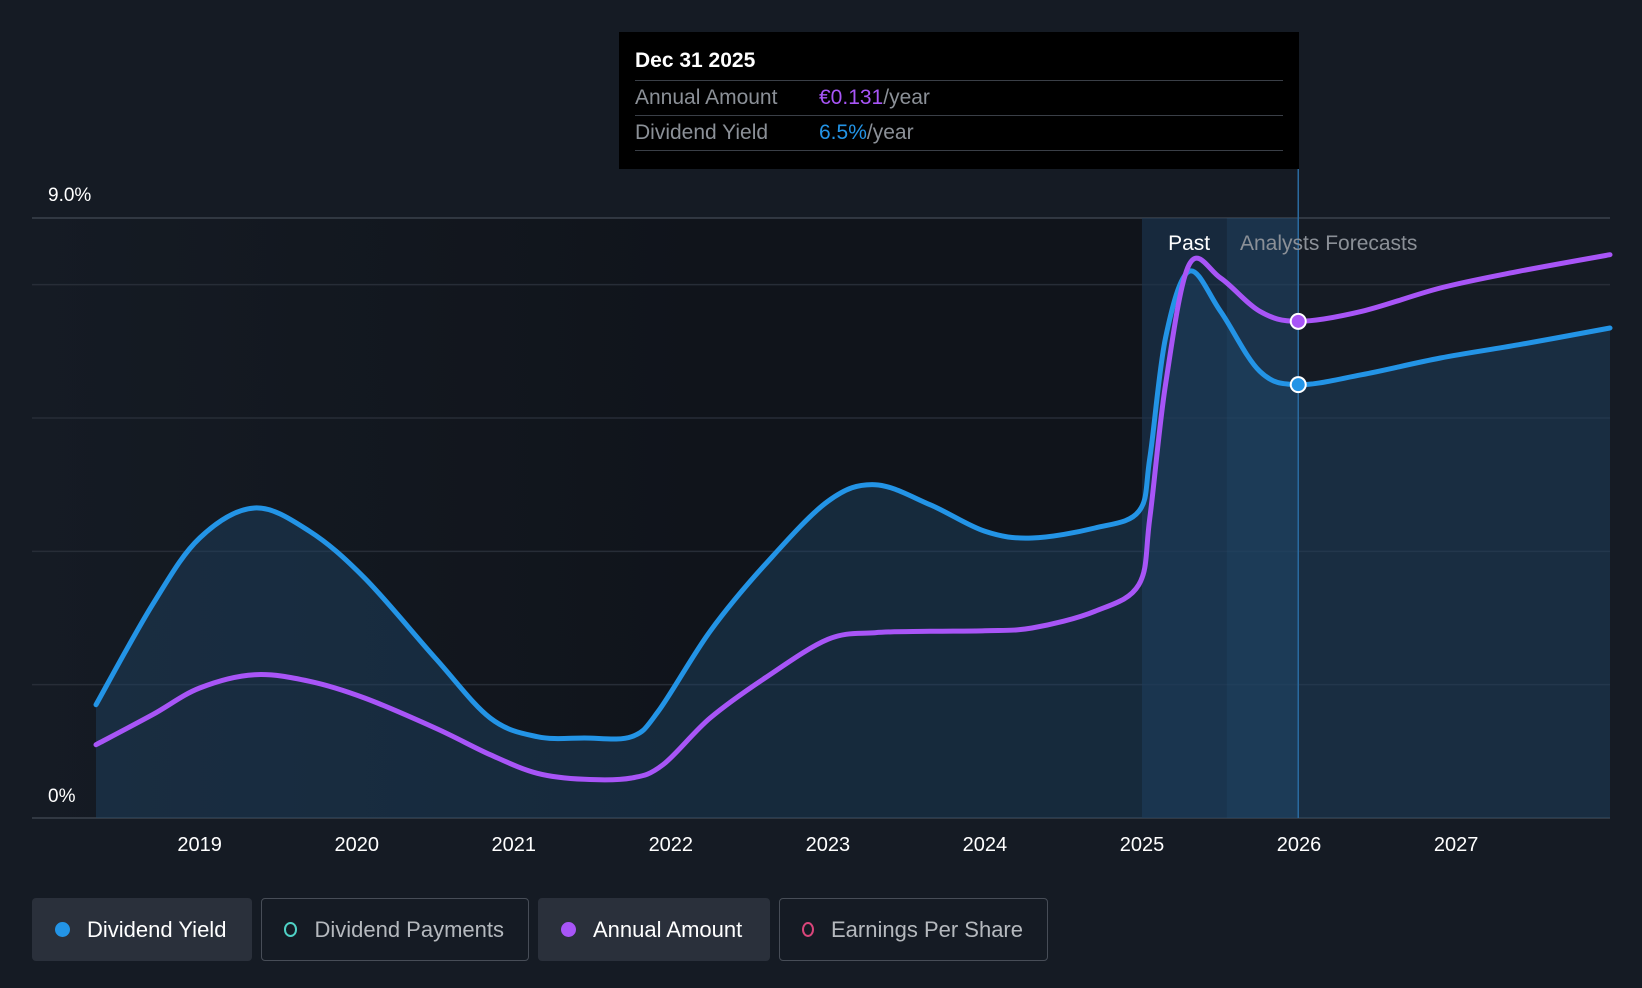 The width and height of the screenshot is (1642, 988). I want to click on x-axis-tick-label: 2024, so click(985, 845).